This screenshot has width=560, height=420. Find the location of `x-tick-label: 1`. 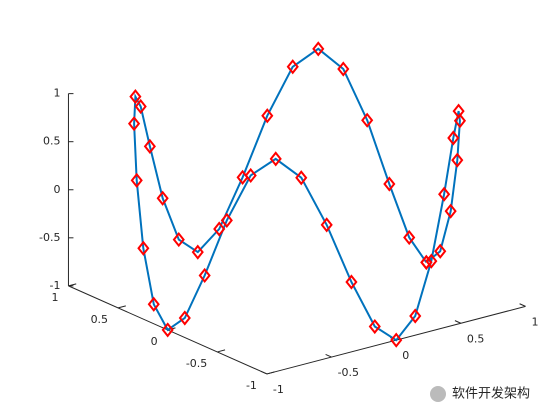

x-tick-label: 1 is located at coordinates (535, 321).